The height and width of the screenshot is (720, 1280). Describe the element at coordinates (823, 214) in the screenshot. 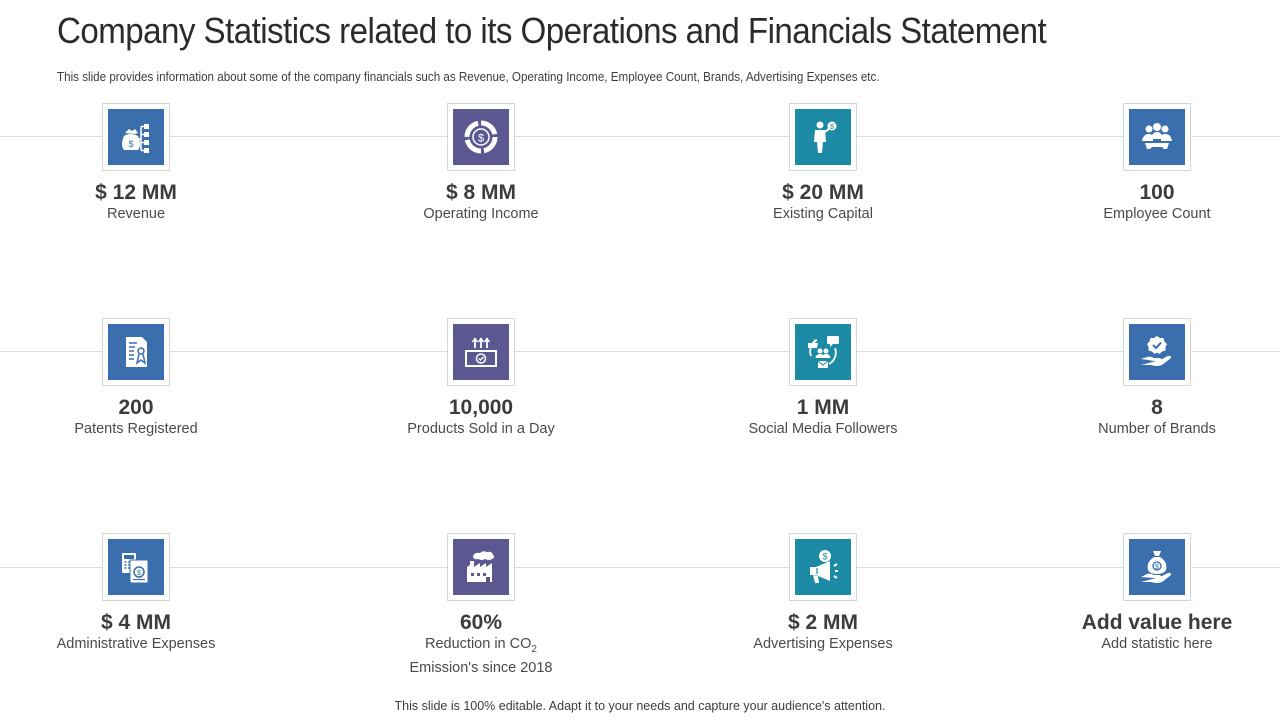

I see `stat-label: Existing Capital` at that location.